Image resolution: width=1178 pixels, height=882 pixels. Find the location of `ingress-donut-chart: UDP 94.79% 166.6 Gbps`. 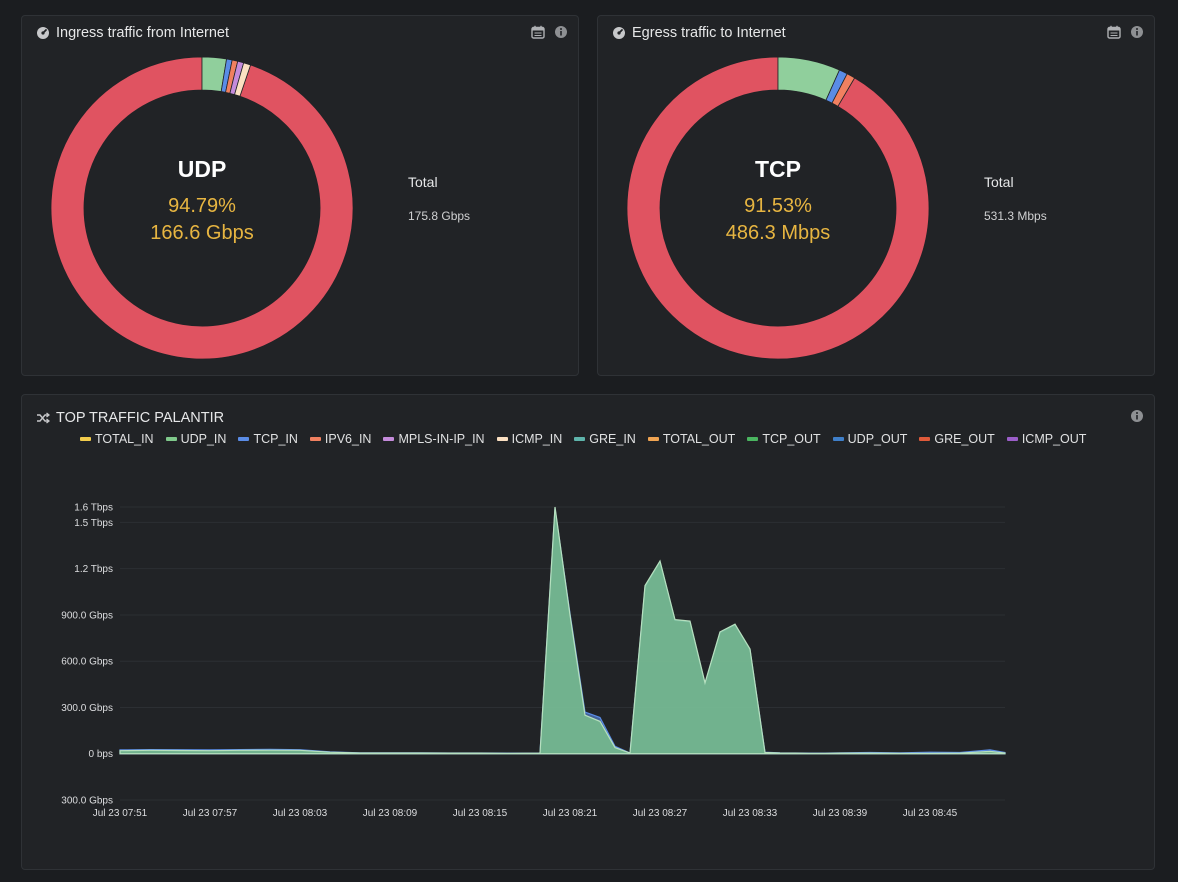

ingress-donut-chart: UDP 94.79% 166.6 Gbps is located at coordinates (202, 208).